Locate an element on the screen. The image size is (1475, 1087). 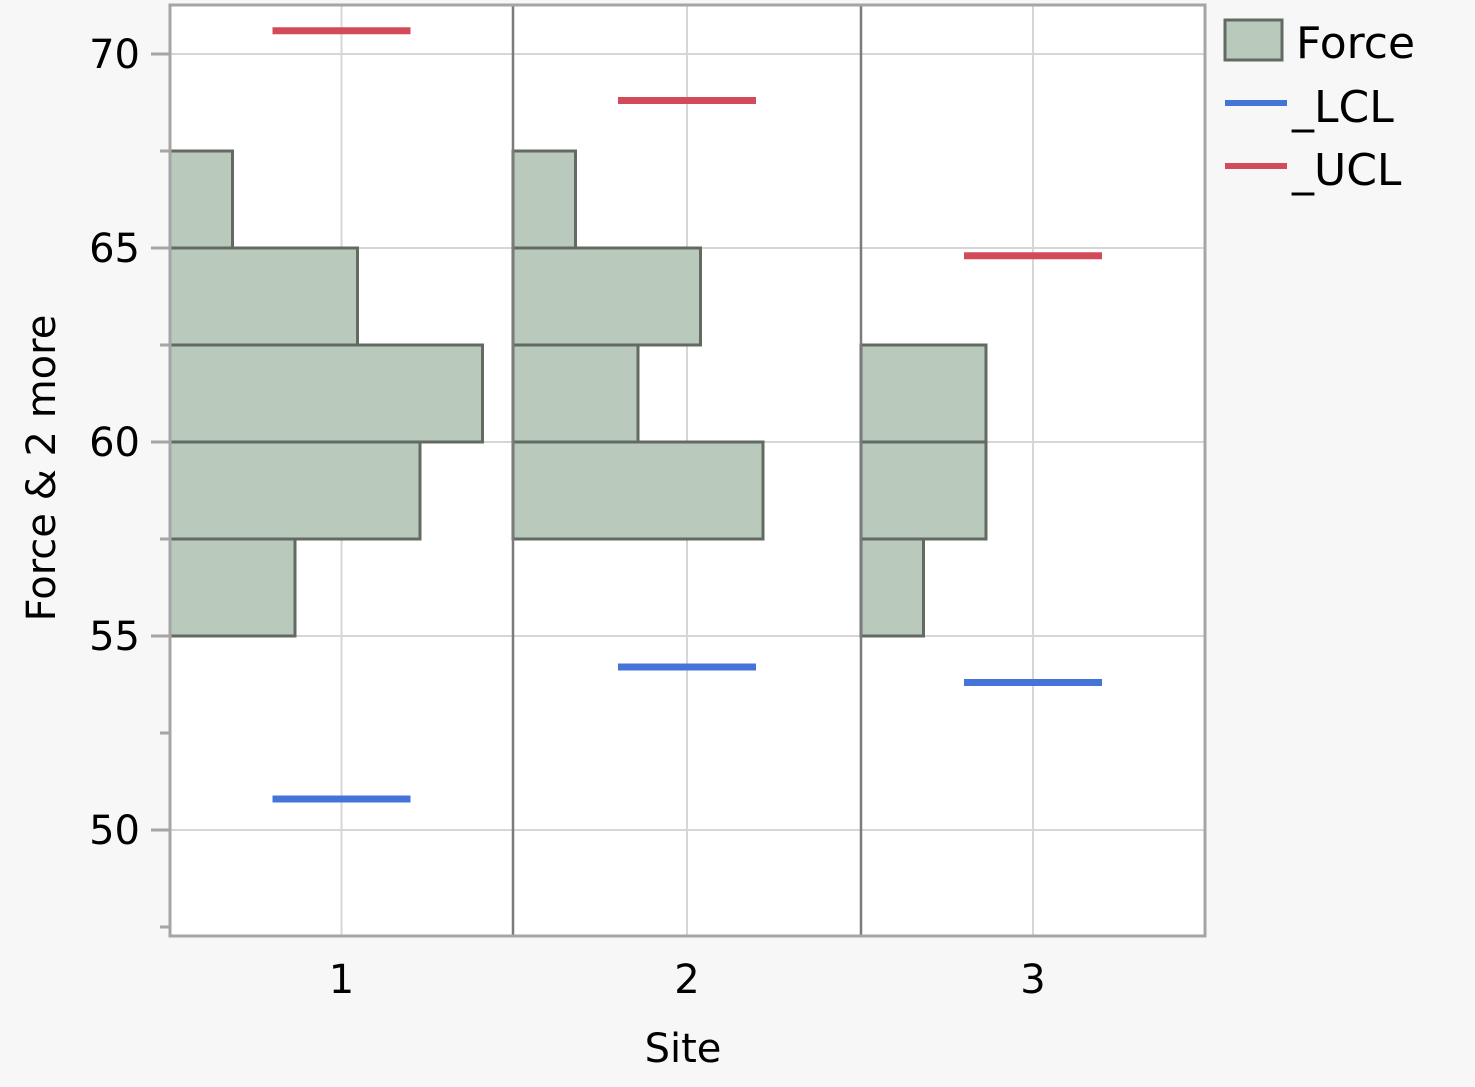
x-tick-label: 3 is located at coordinates (1032, 980).